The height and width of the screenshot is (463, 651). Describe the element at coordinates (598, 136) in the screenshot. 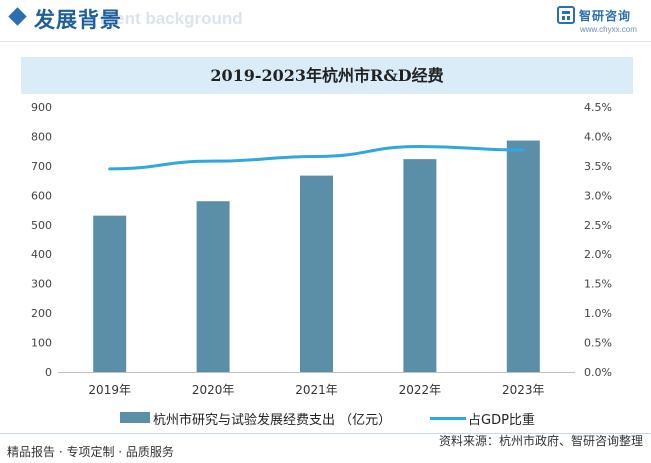

I see `y-right-tick-label: 4.0%` at that location.